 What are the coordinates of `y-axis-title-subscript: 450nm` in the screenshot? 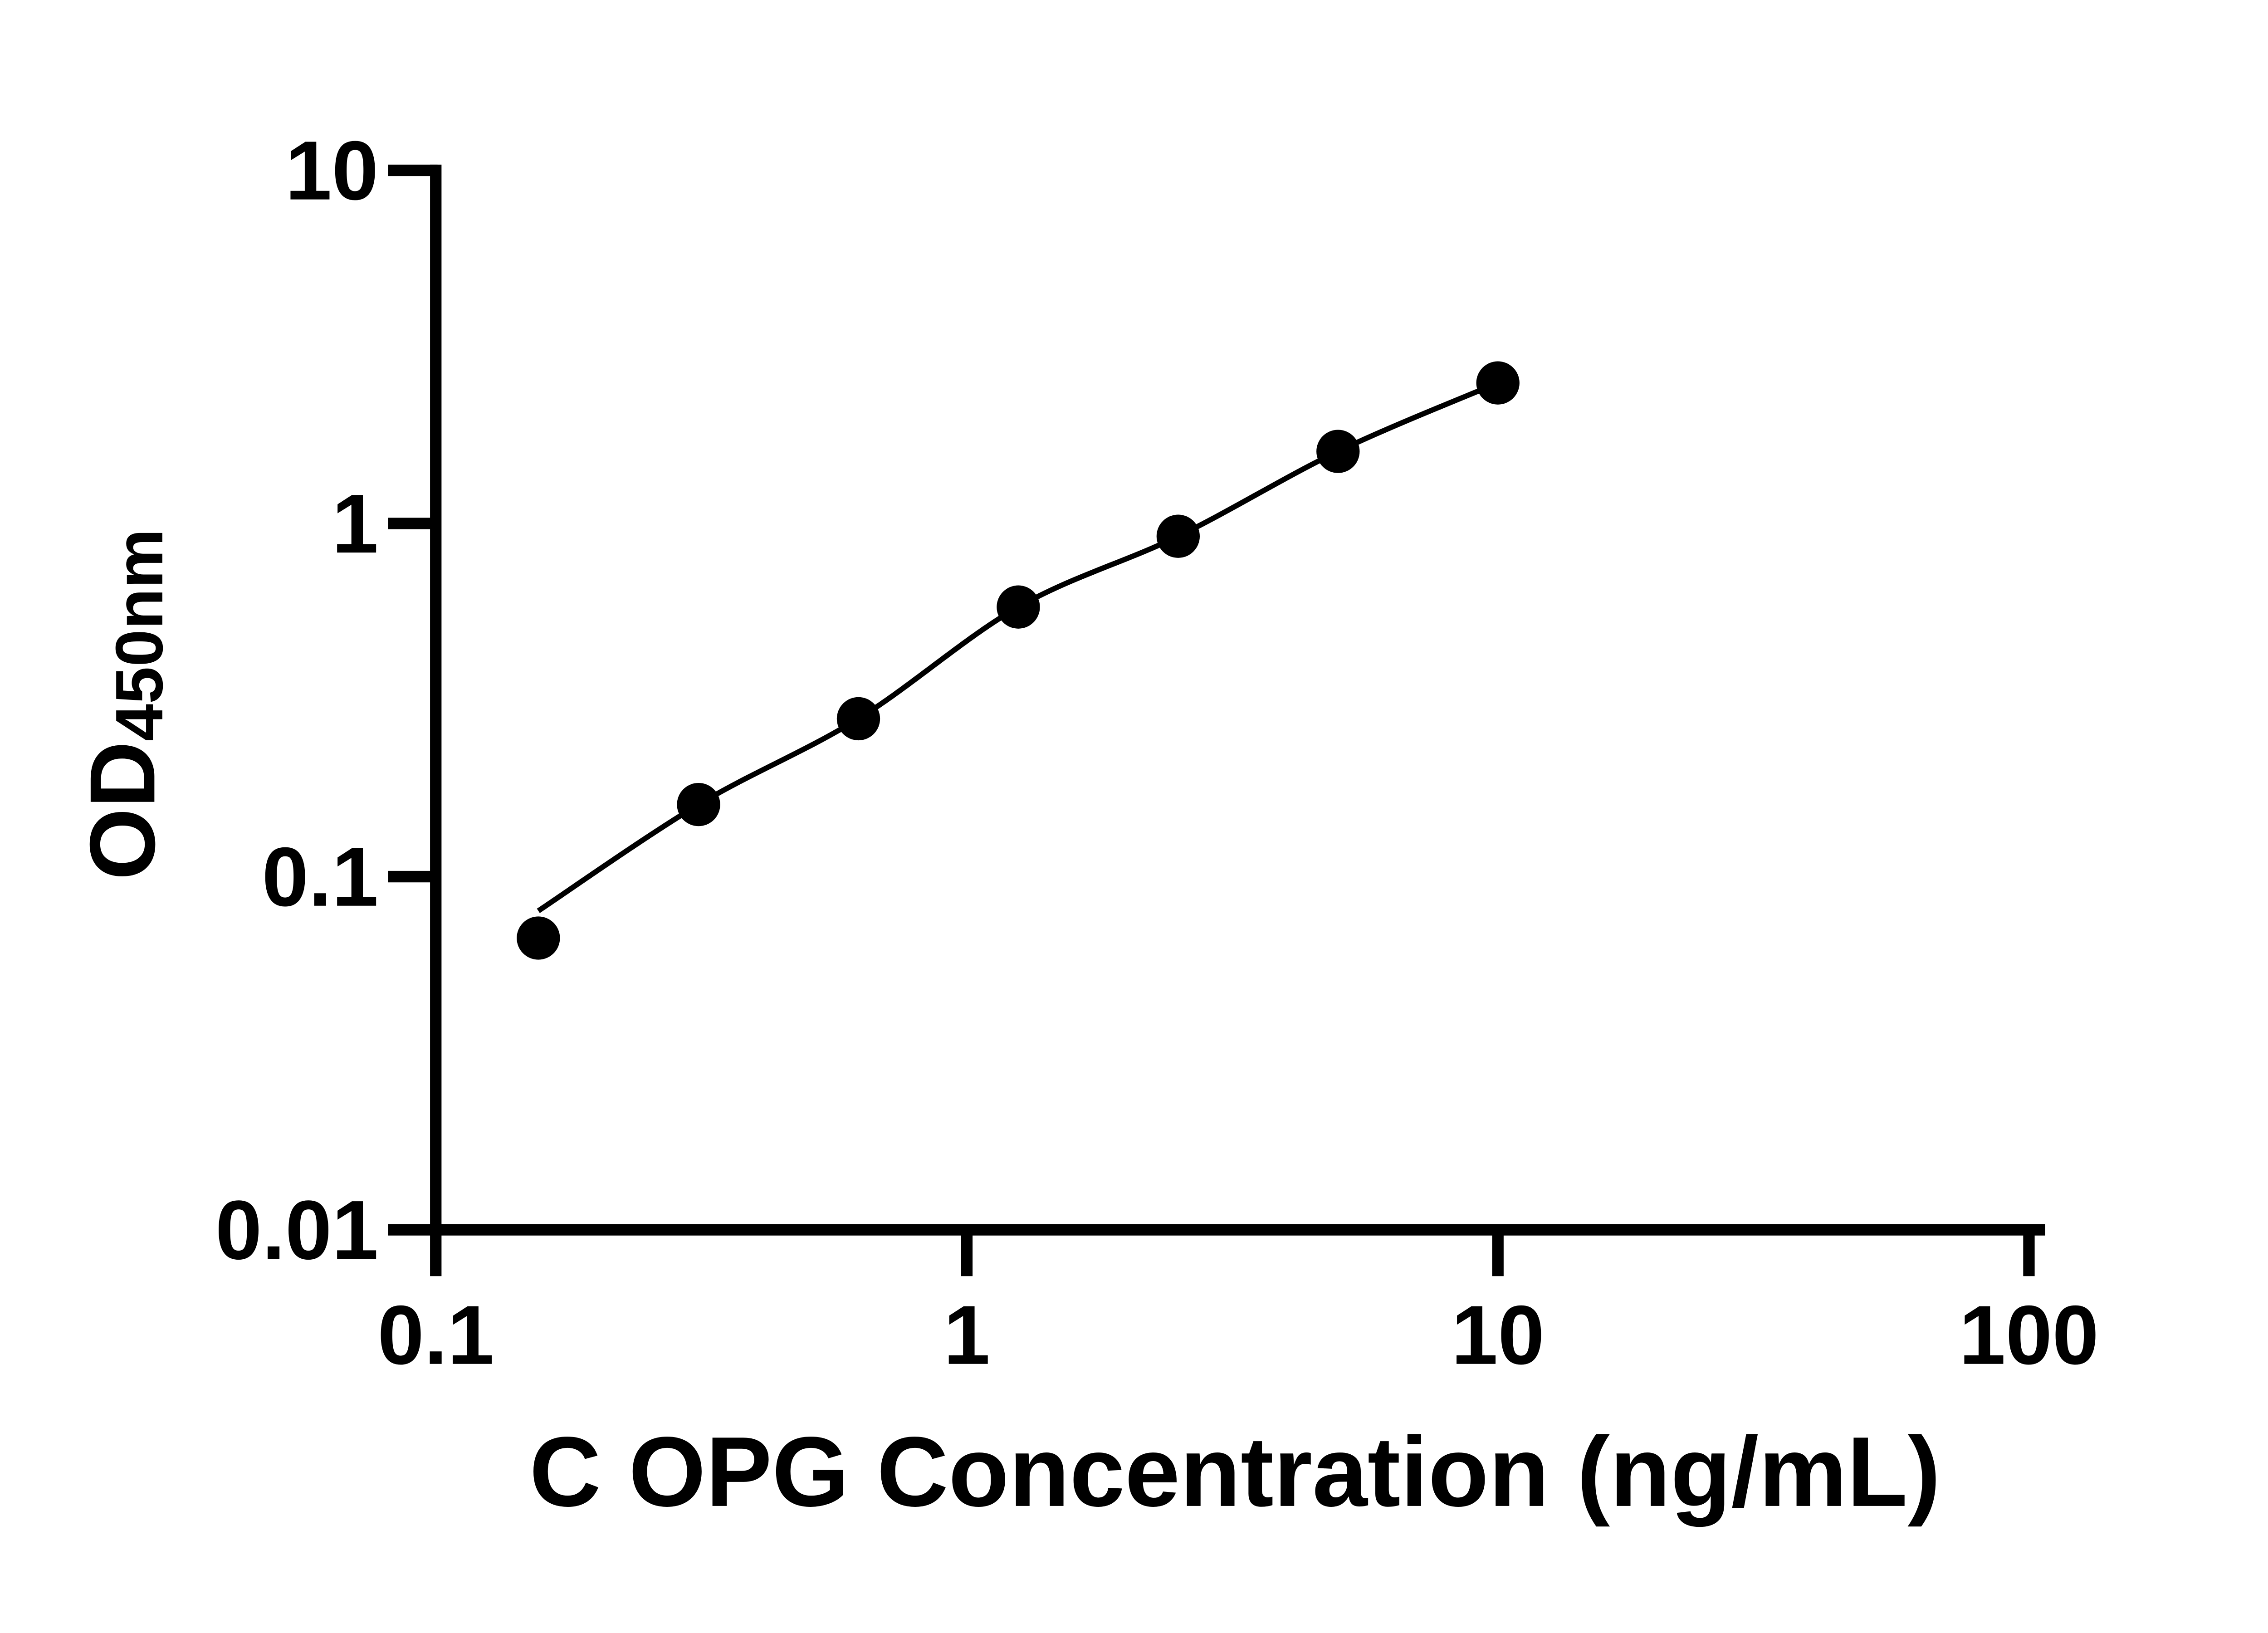 It's located at (140, 635).